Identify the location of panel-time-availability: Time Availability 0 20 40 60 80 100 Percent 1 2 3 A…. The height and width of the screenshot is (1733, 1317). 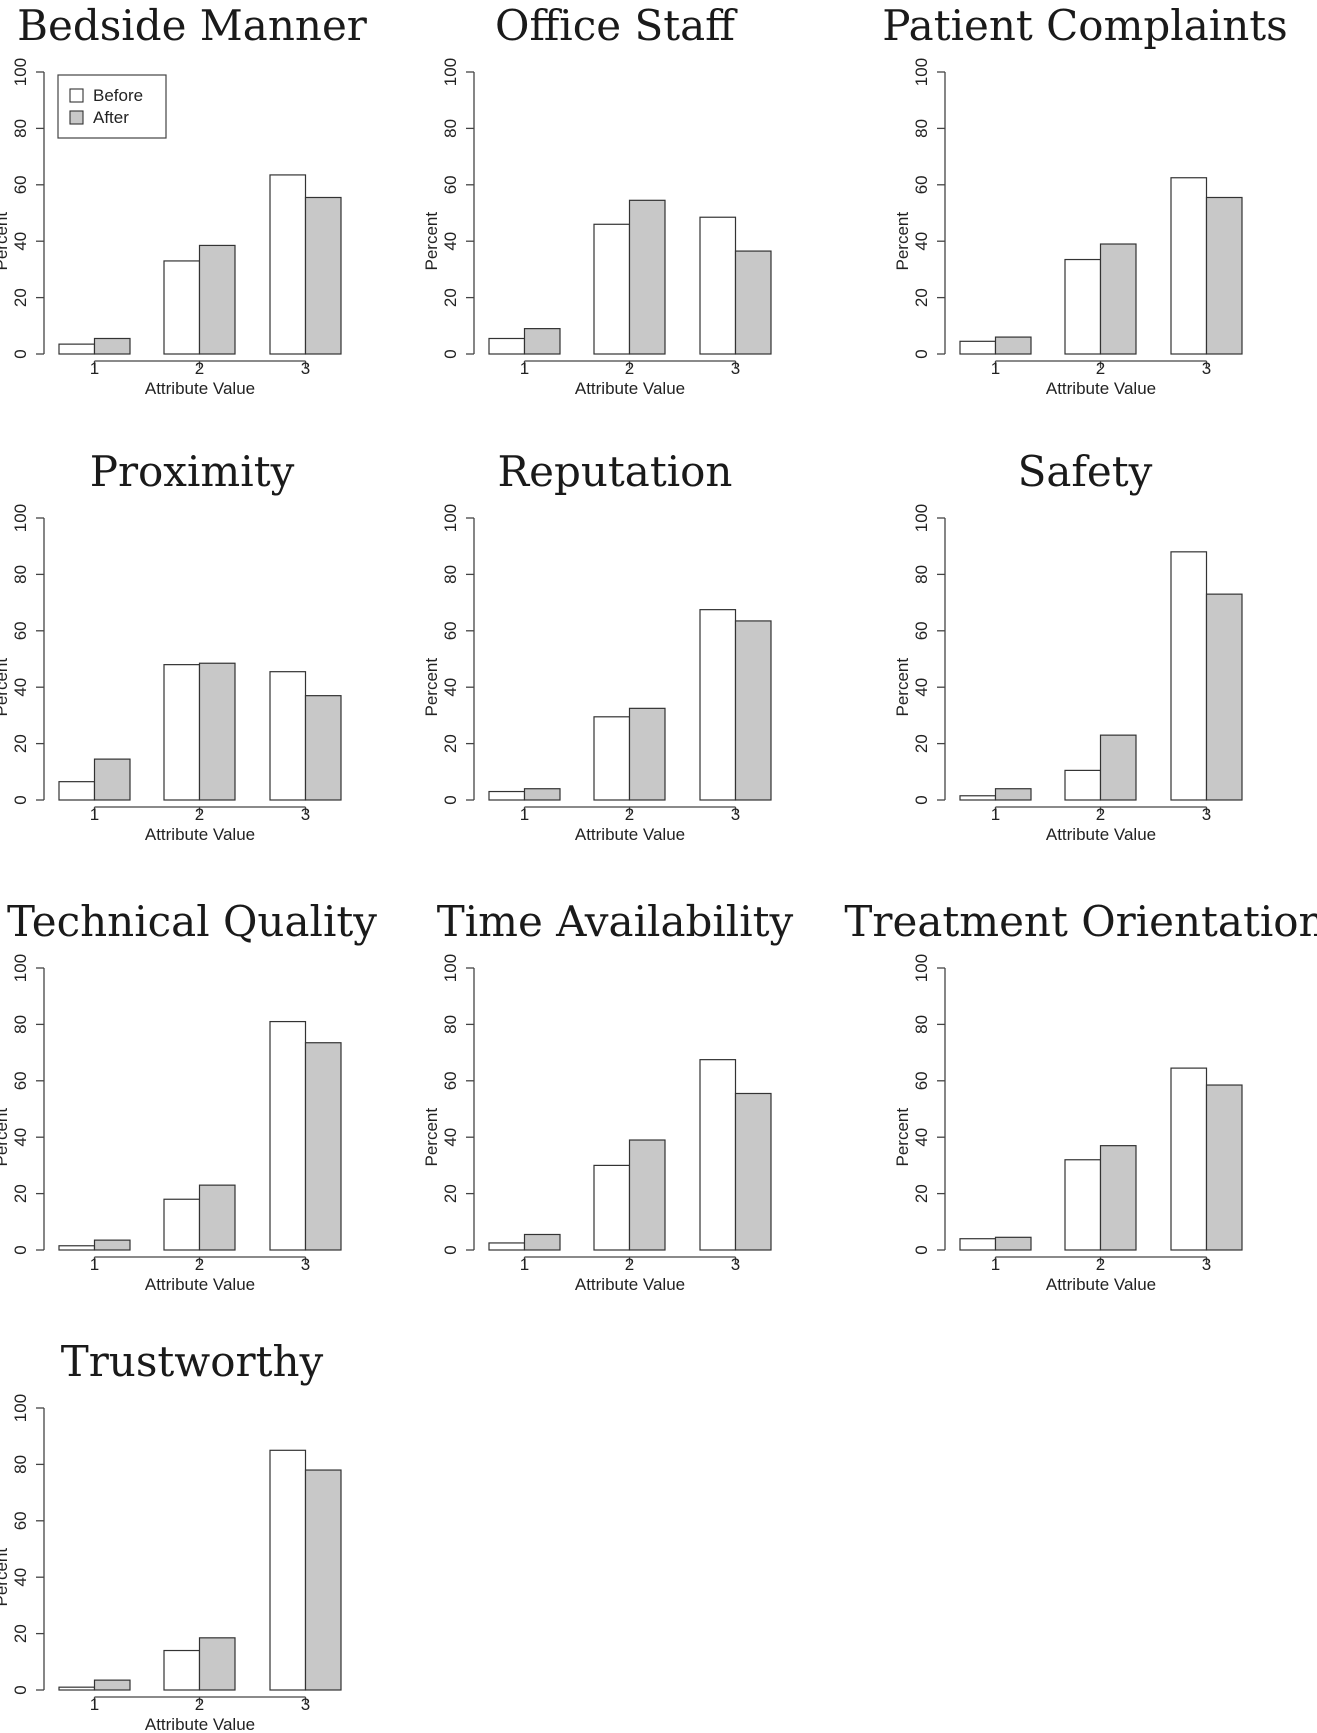
(608, 1095).